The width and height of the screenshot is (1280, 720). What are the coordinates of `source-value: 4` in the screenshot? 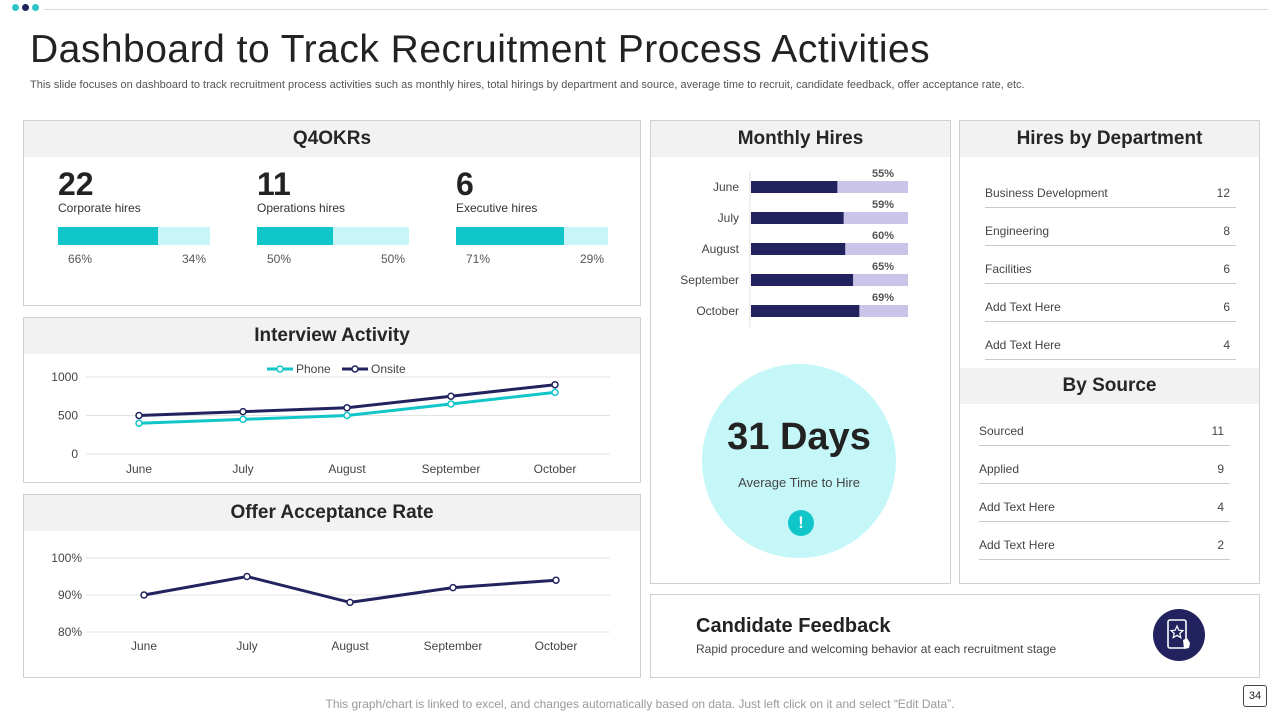 It's located at (1220, 507).